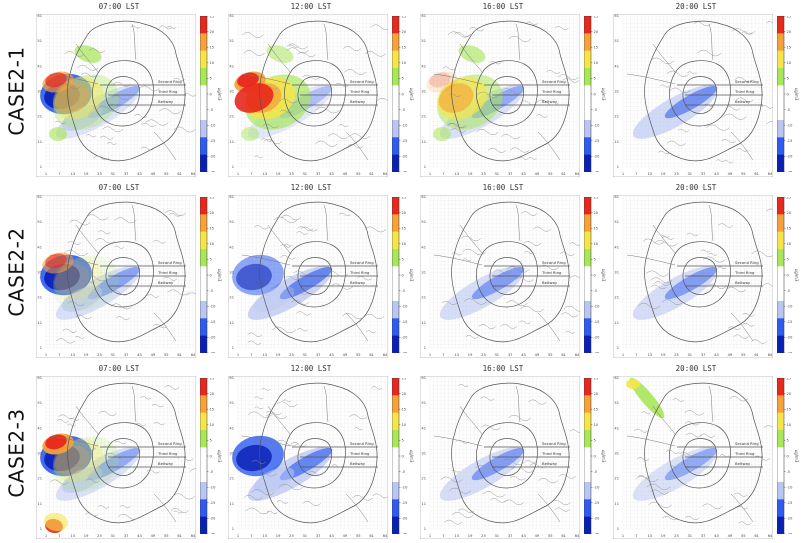 This screenshot has width=802, height=543. I want to click on colorbar-tick-label: -5, so click(596, 110).